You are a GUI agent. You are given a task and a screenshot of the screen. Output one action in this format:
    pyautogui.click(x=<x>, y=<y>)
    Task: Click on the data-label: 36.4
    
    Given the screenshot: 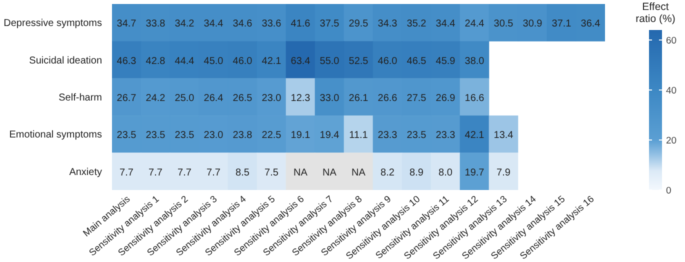 What is the action you would take?
    pyautogui.click(x=590, y=24)
    